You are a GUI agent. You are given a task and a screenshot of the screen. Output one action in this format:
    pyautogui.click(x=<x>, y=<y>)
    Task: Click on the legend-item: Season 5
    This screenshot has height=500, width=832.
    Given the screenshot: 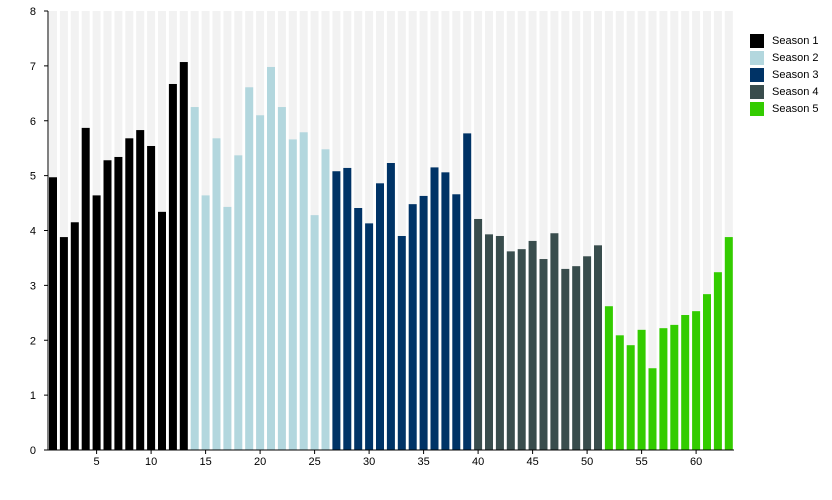 What is the action you would take?
    pyautogui.click(x=784, y=109)
    